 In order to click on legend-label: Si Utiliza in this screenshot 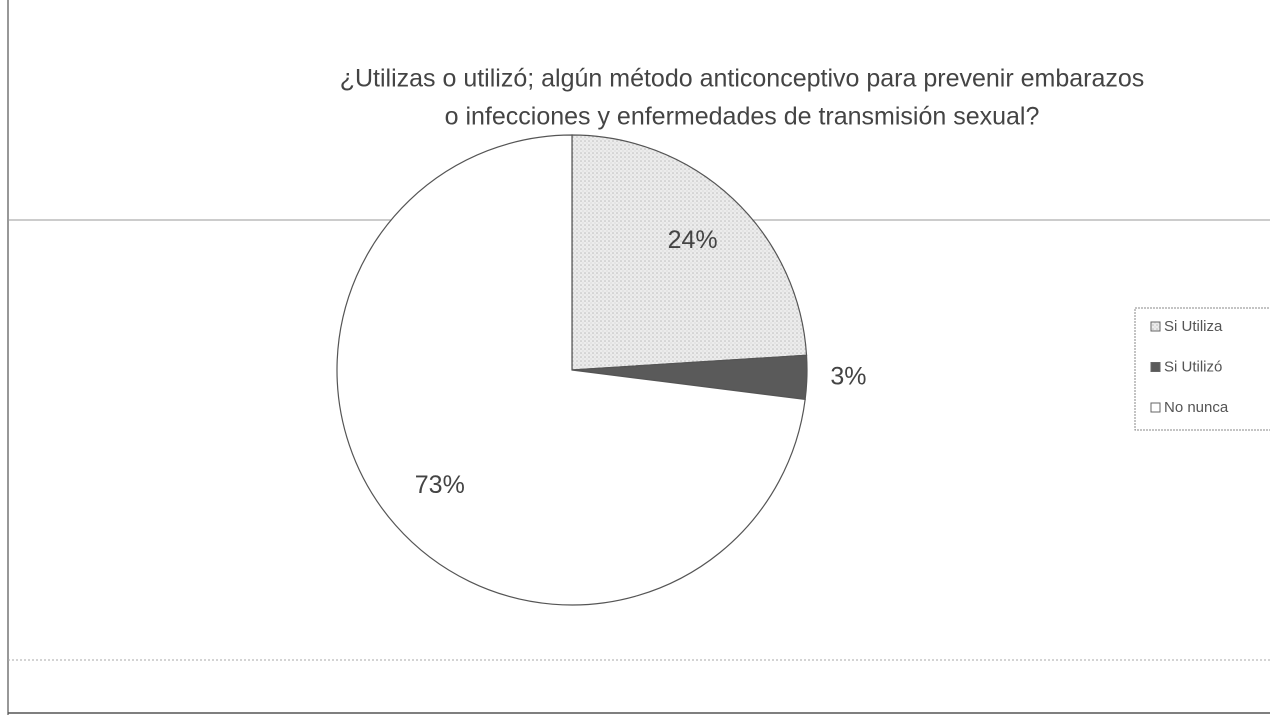, I will do `click(1193, 326)`.